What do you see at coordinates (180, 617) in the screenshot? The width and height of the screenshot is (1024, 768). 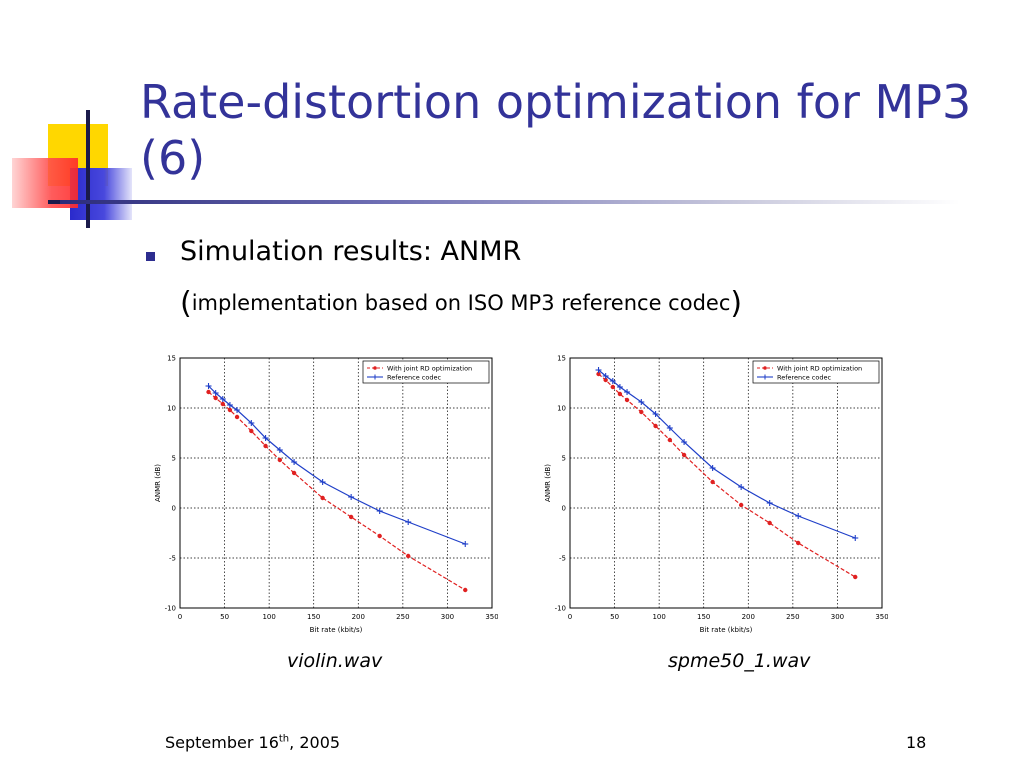 I see `x-tick-label: 0` at bounding box center [180, 617].